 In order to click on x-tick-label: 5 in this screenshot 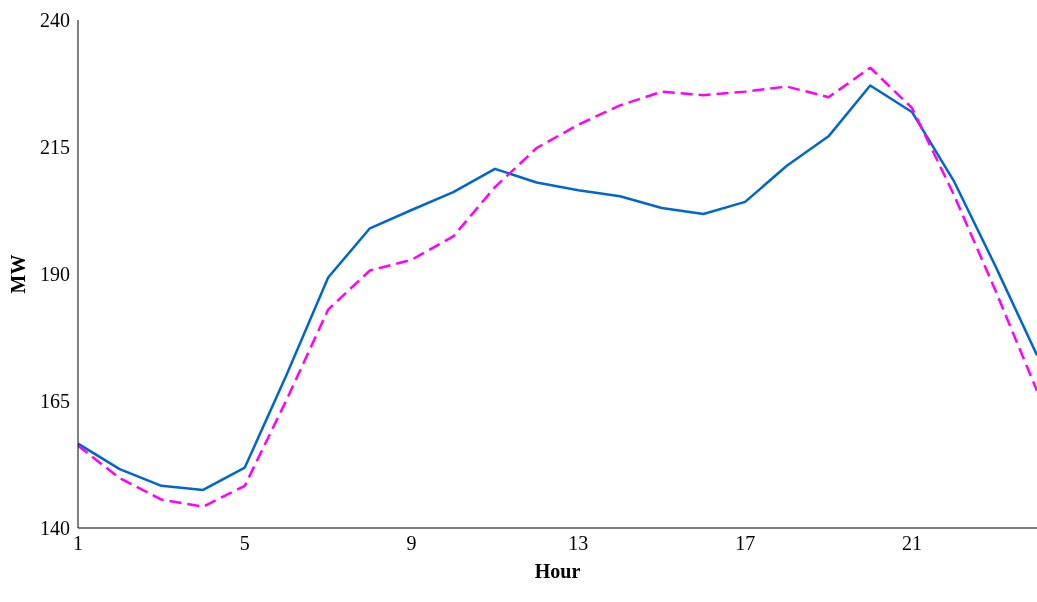, I will do `click(244, 543)`.